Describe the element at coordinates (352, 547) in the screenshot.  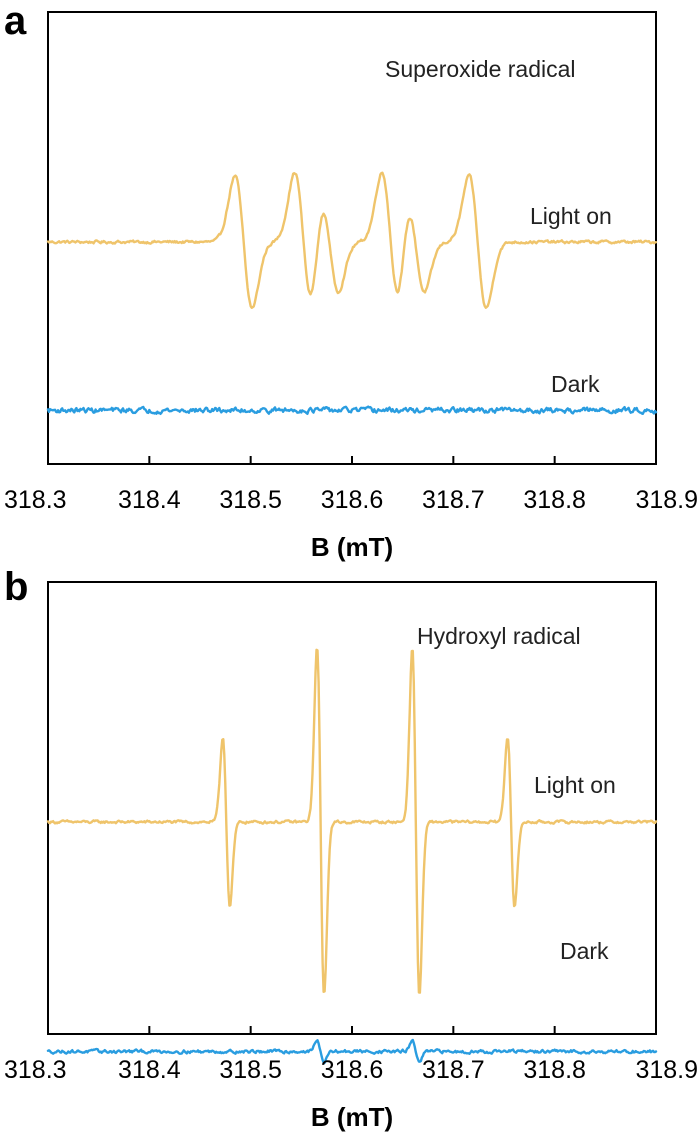
I see `panel-a-x-axis-title: B (mT)` at that location.